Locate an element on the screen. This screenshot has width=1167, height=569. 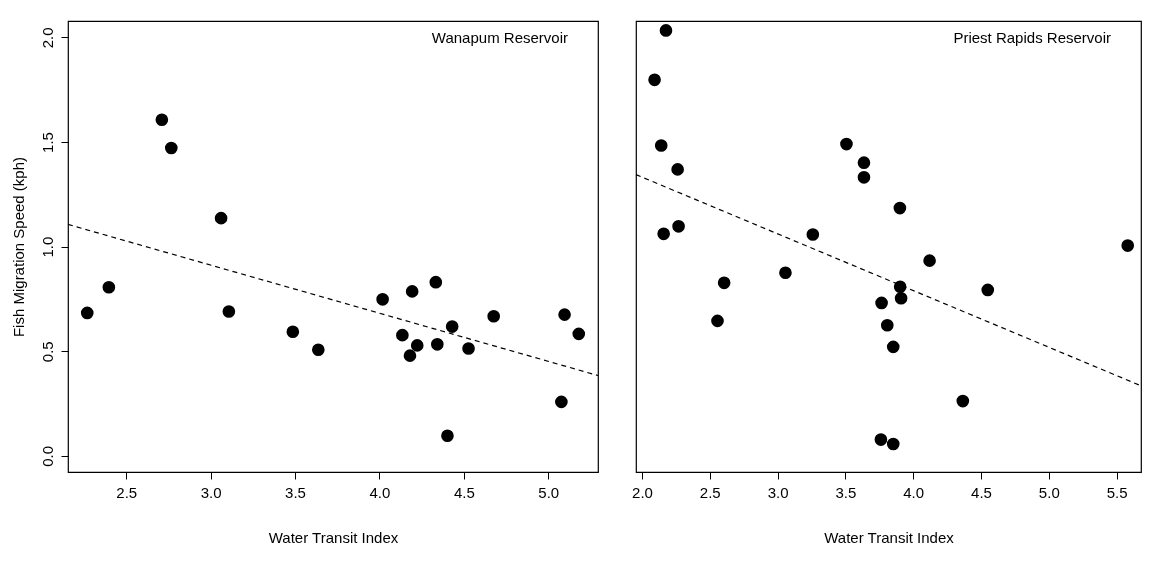
text: Wanapum Reservoir is located at coordinates (499, 37).